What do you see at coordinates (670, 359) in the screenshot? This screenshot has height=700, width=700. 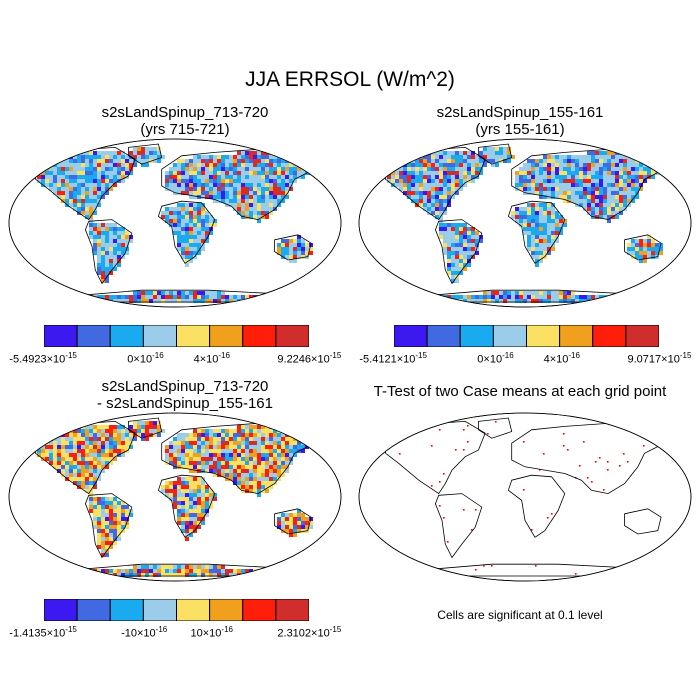 I see `times-ten: ×10` at bounding box center [670, 359].